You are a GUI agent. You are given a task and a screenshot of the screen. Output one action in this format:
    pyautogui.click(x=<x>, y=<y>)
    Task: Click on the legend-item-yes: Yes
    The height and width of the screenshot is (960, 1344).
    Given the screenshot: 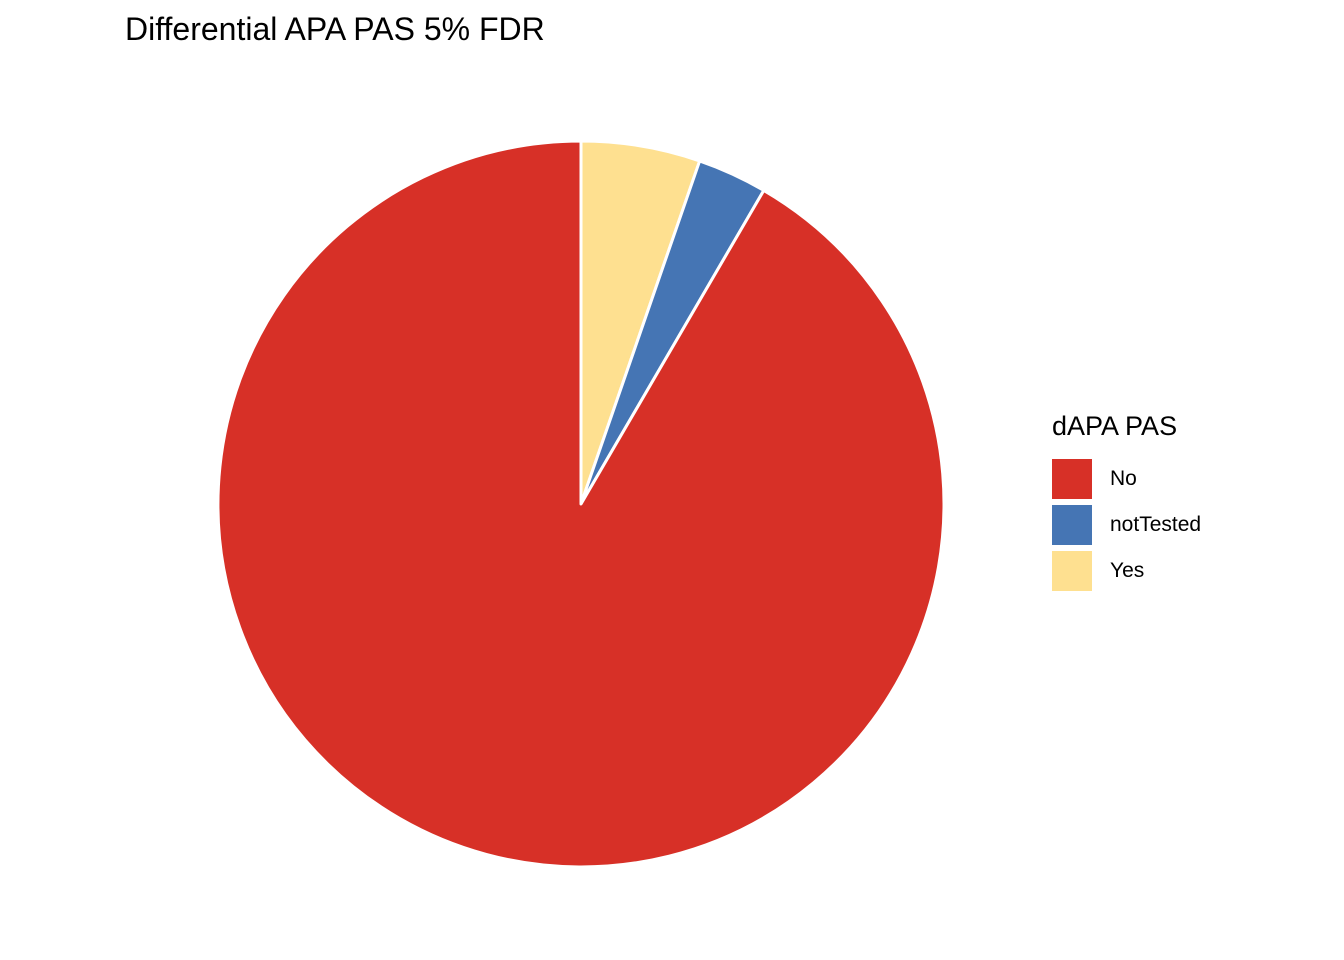 What is the action you would take?
    pyautogui.click(x=1126, y=571)
    